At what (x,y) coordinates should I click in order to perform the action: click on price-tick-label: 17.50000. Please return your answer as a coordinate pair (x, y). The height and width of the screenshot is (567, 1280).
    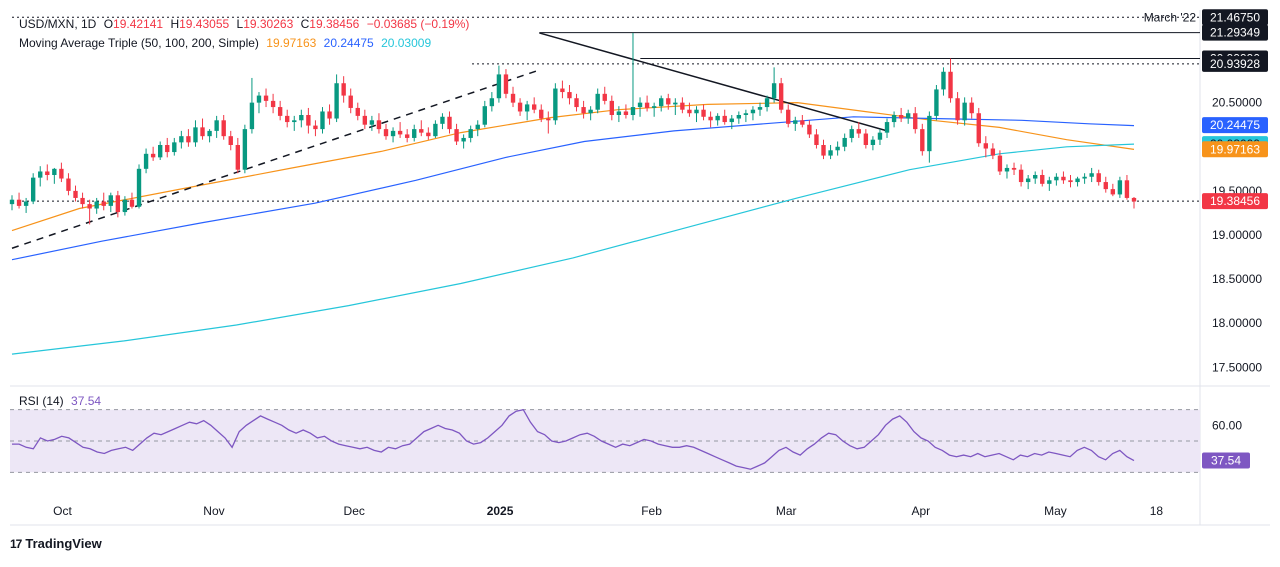
    Looking at the image, I should click on (1237, 367).